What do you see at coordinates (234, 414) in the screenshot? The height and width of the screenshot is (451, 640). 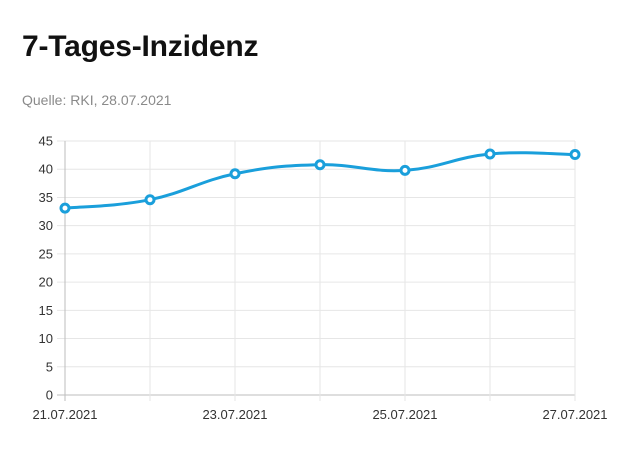 I see `x-tick-label: 23.07.2021` at bounding box center [234, 414].